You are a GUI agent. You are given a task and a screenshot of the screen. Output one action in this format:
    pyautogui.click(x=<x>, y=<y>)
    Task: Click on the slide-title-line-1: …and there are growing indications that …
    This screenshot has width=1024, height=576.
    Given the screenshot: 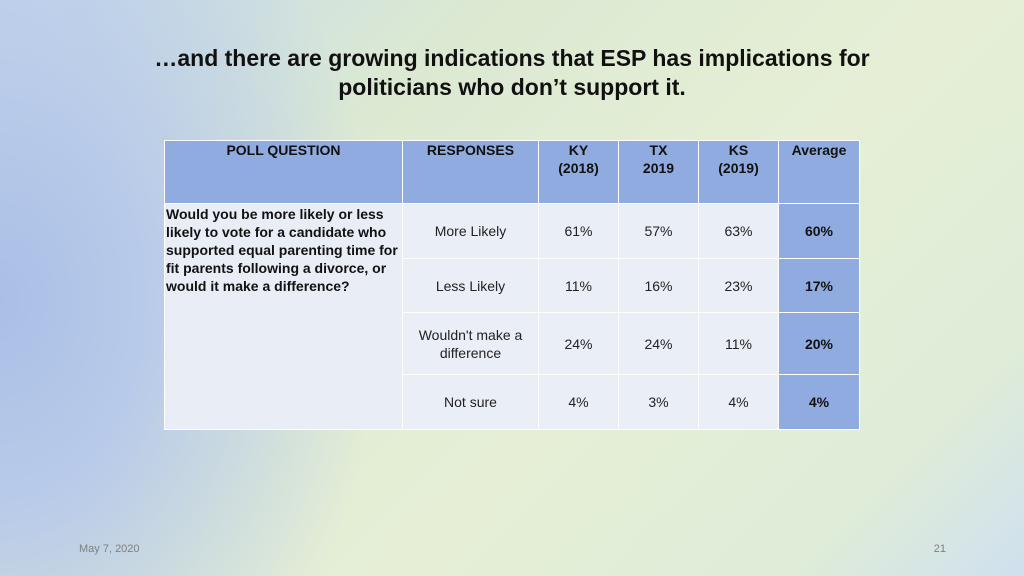 What is the action you would take?
    pyautogui.click(x=512, y=58)
    